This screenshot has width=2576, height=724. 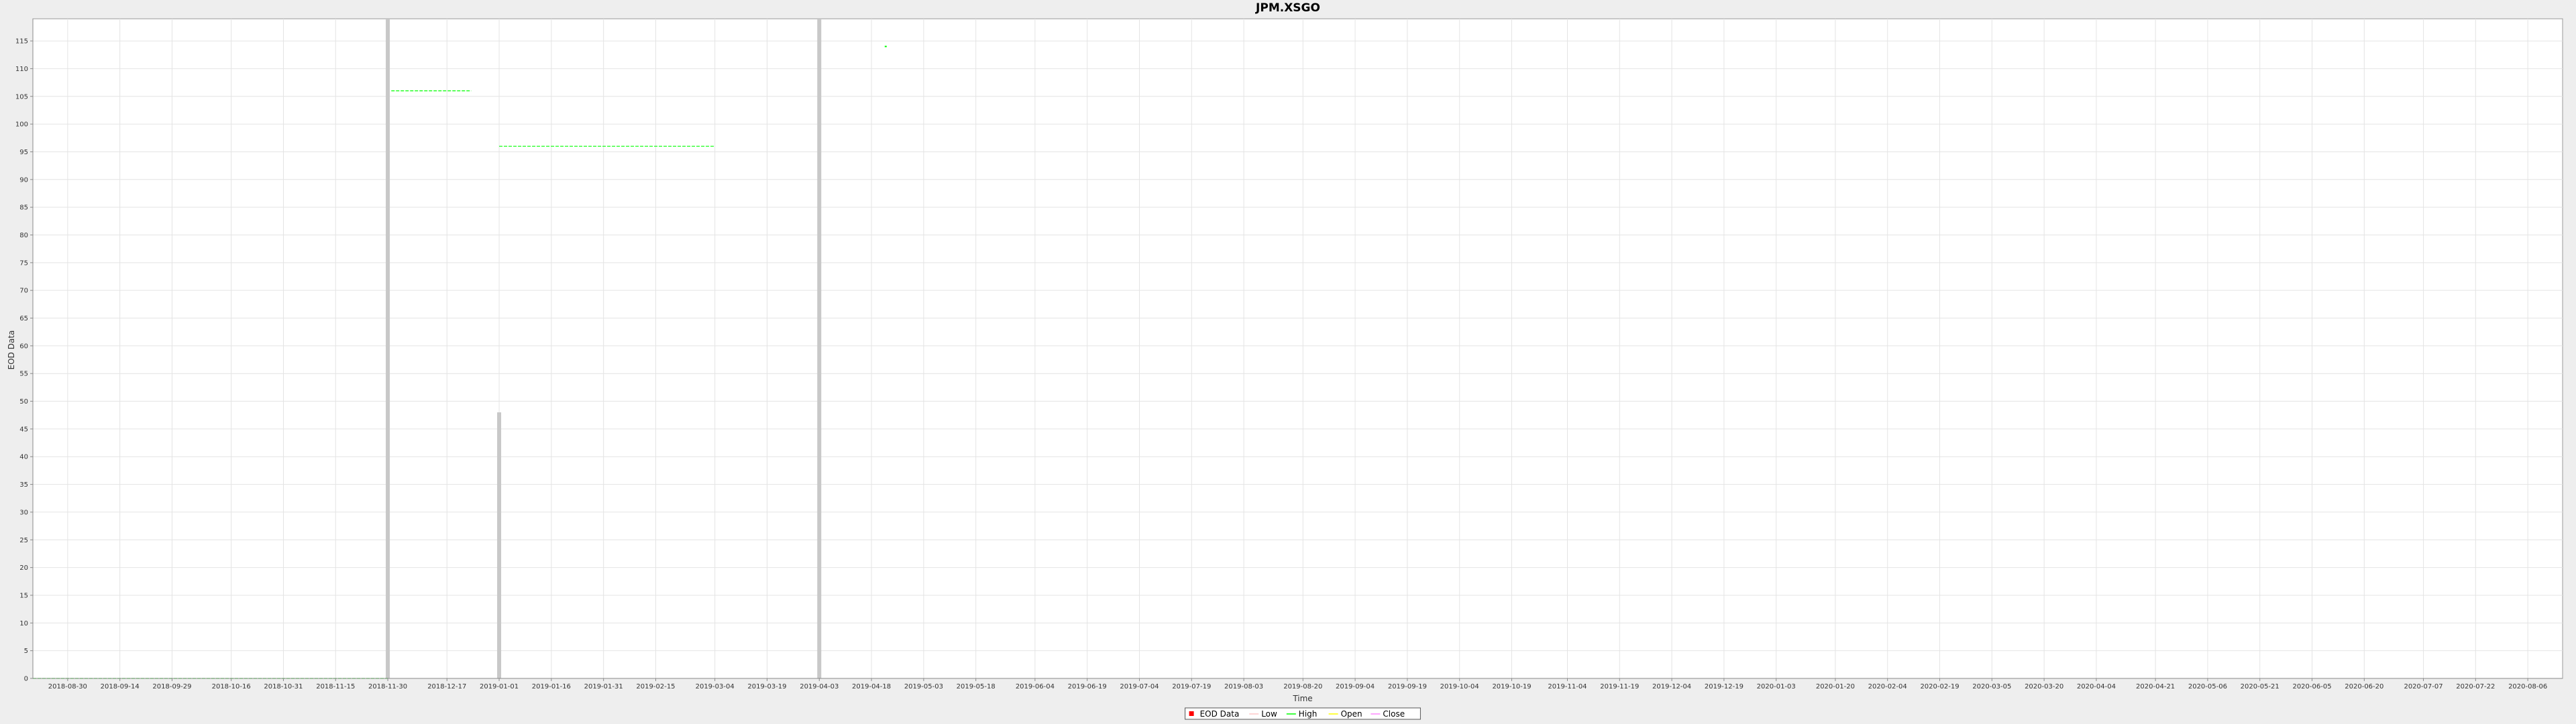 What do you see at coordinates (1459, 686) in the screenshot?
I see `x-tick-label: 2019-10-04` at bounding box center [1459, 686].